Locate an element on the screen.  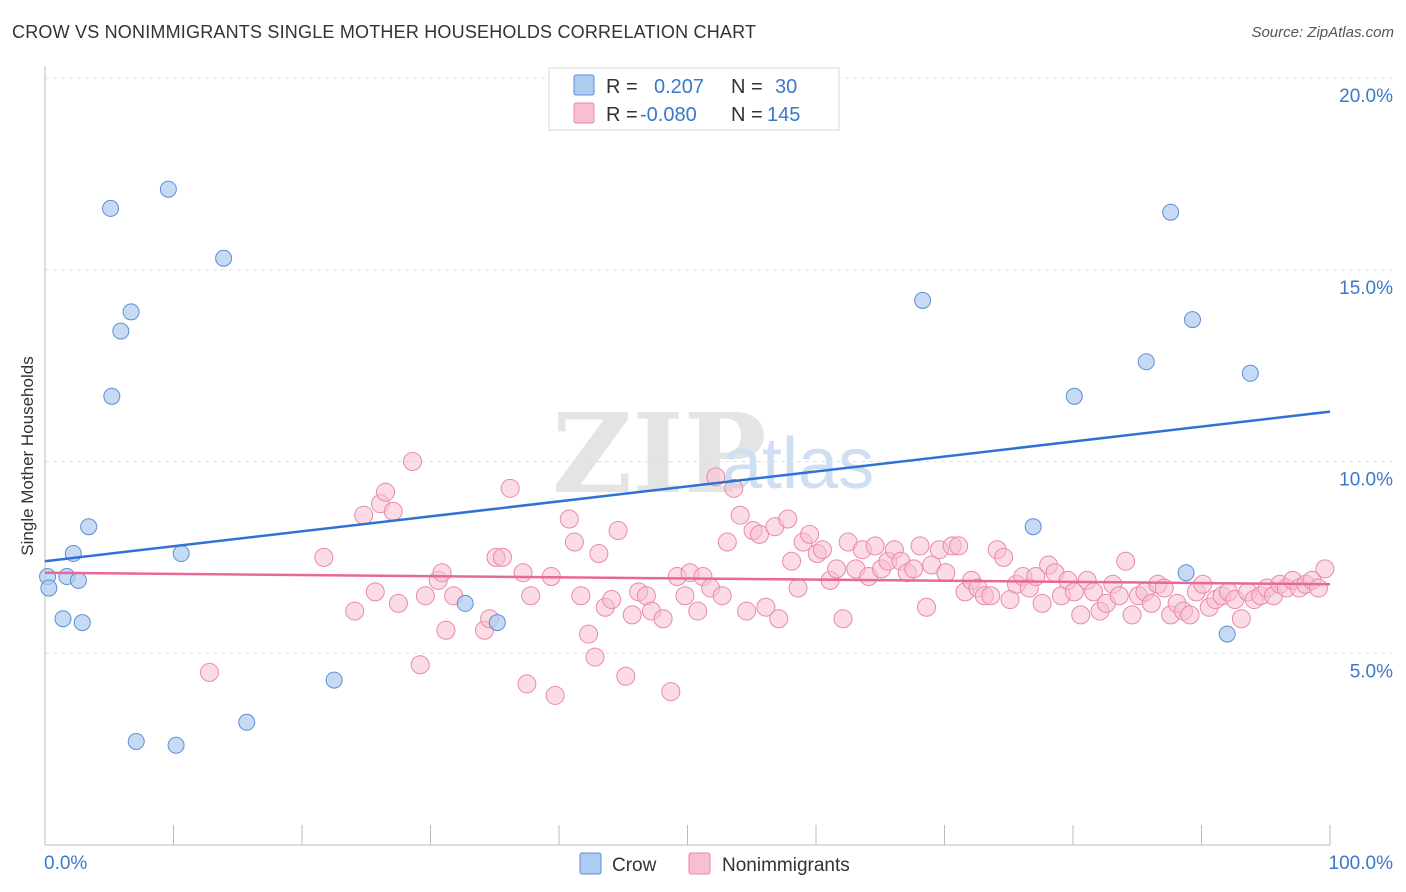
legend-nonimmigrants-swatch is located at coordinates (584, 113).